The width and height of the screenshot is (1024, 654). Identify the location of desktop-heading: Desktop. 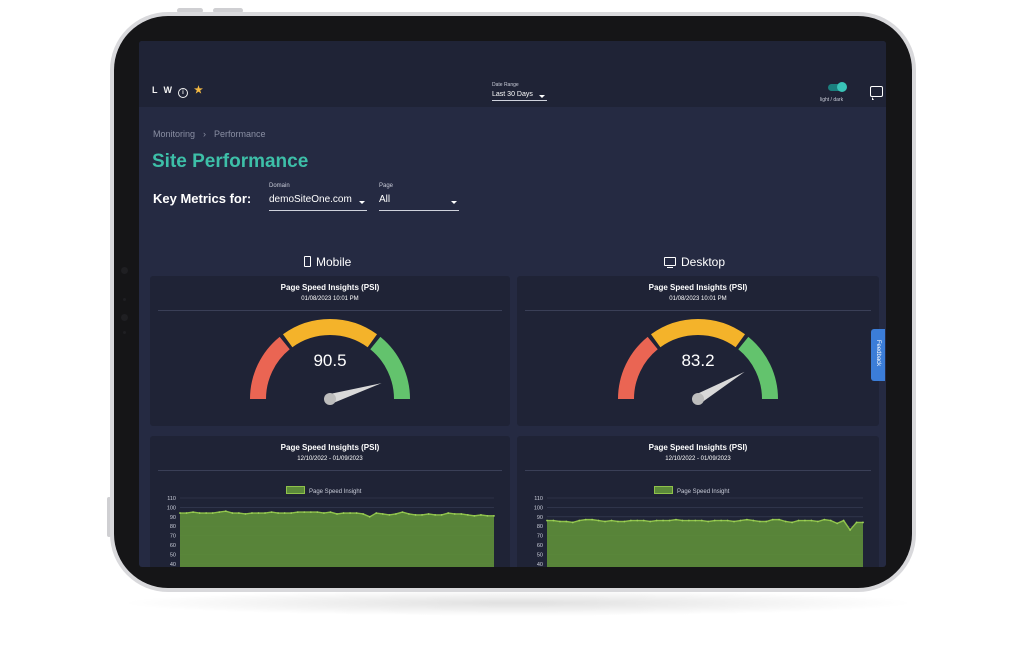
(694, 262).